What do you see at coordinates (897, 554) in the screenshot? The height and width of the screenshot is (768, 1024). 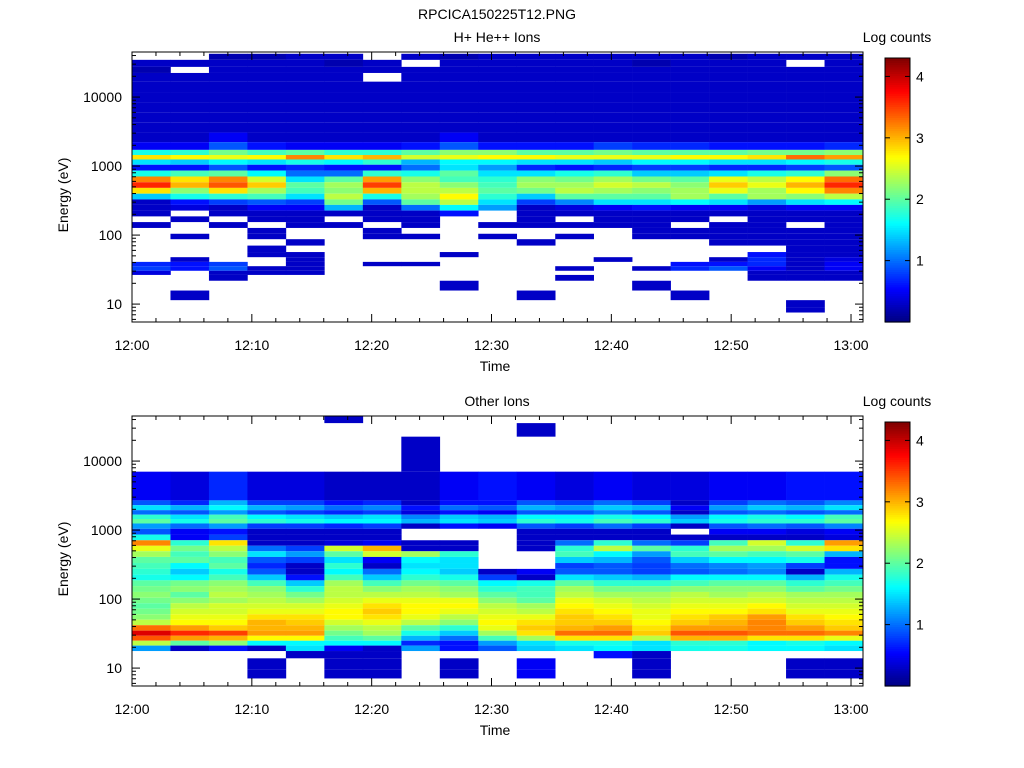 I see `colorbar-frame` at bounding box center [897, 554].